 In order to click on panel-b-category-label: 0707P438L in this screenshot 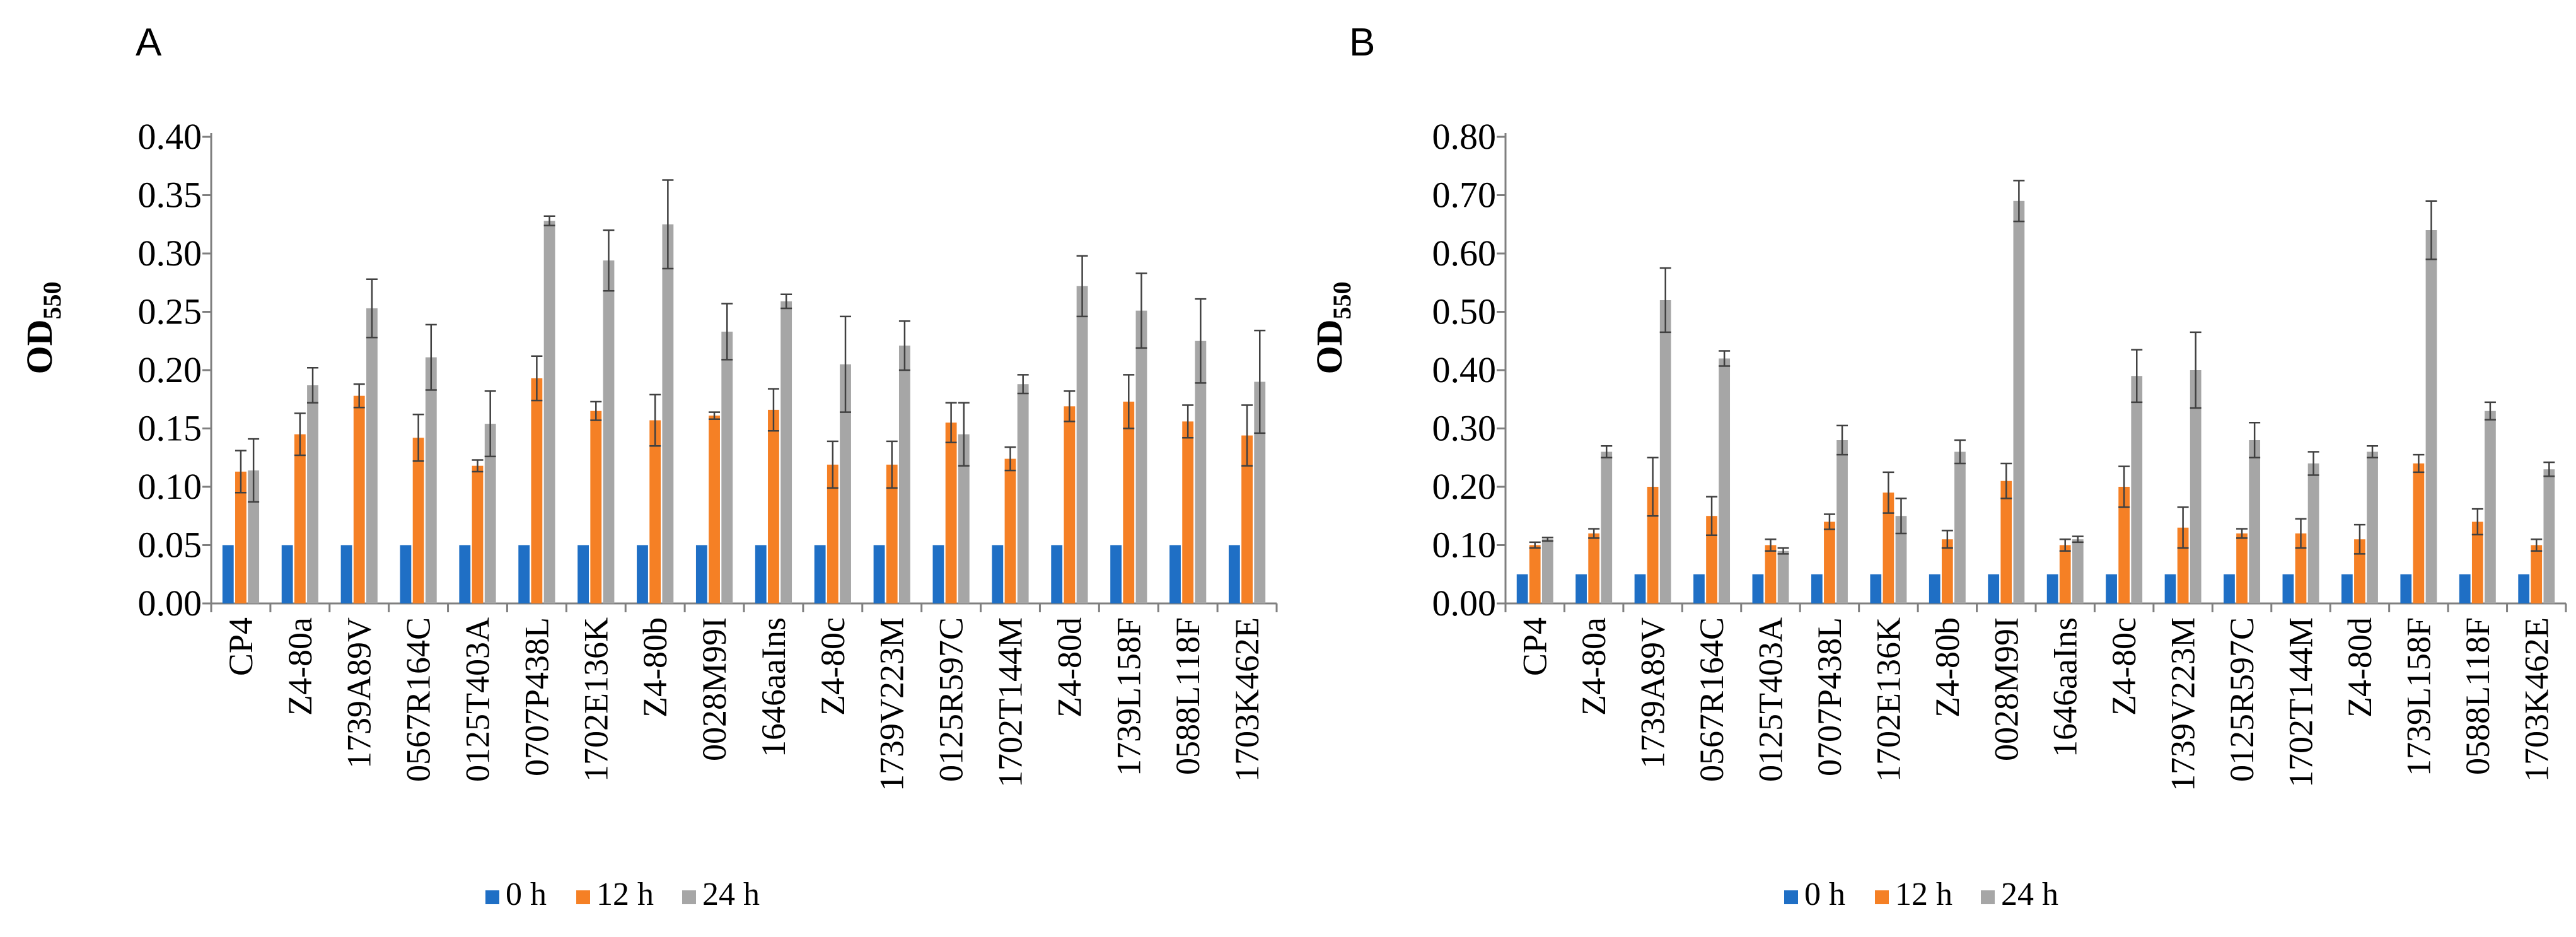, I will do `click(1829, 696)`.